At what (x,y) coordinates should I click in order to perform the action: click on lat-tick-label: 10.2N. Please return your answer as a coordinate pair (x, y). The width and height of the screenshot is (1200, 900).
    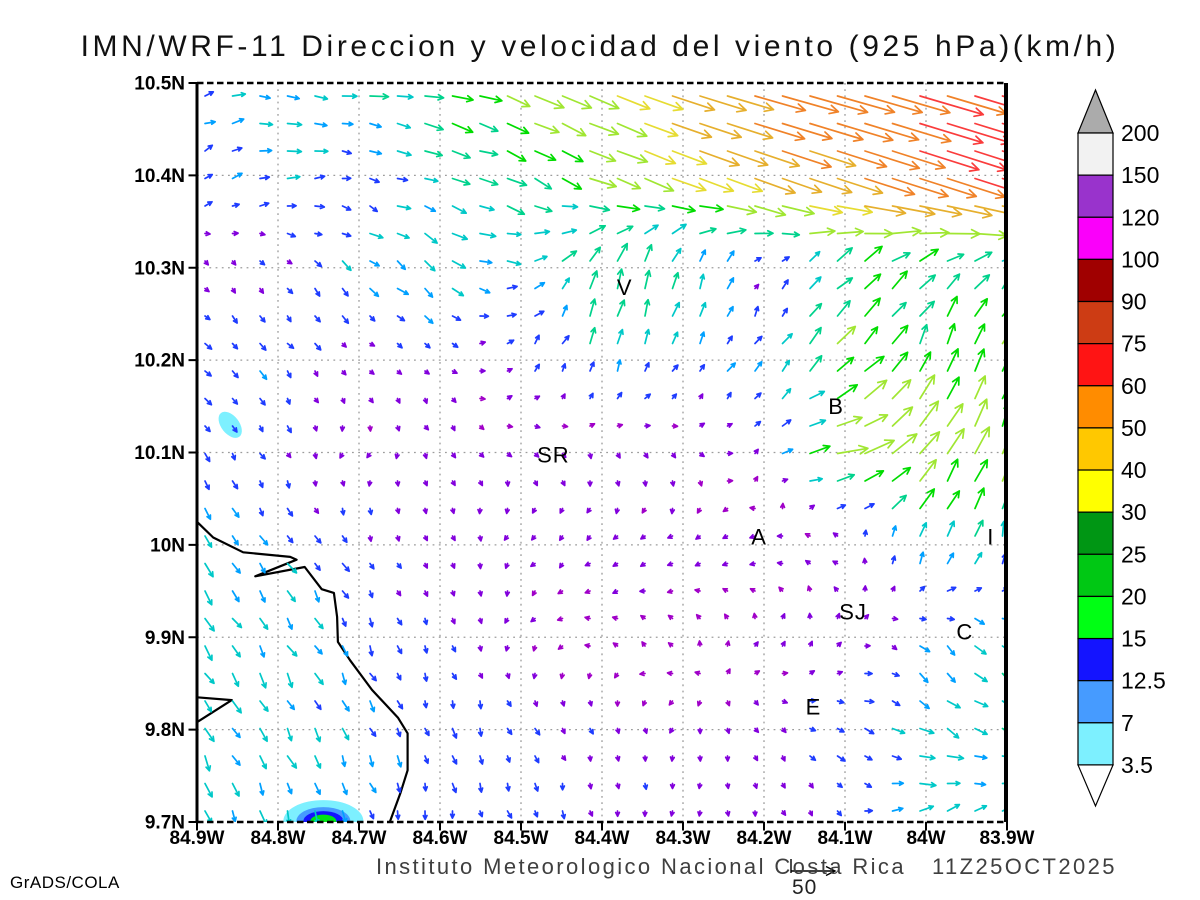
    Looking at the image, I should click on (159, 361).